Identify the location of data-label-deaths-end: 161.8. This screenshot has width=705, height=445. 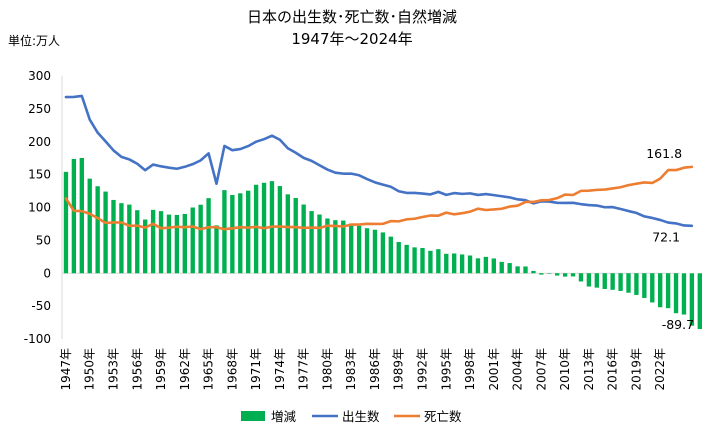
(664, 153).